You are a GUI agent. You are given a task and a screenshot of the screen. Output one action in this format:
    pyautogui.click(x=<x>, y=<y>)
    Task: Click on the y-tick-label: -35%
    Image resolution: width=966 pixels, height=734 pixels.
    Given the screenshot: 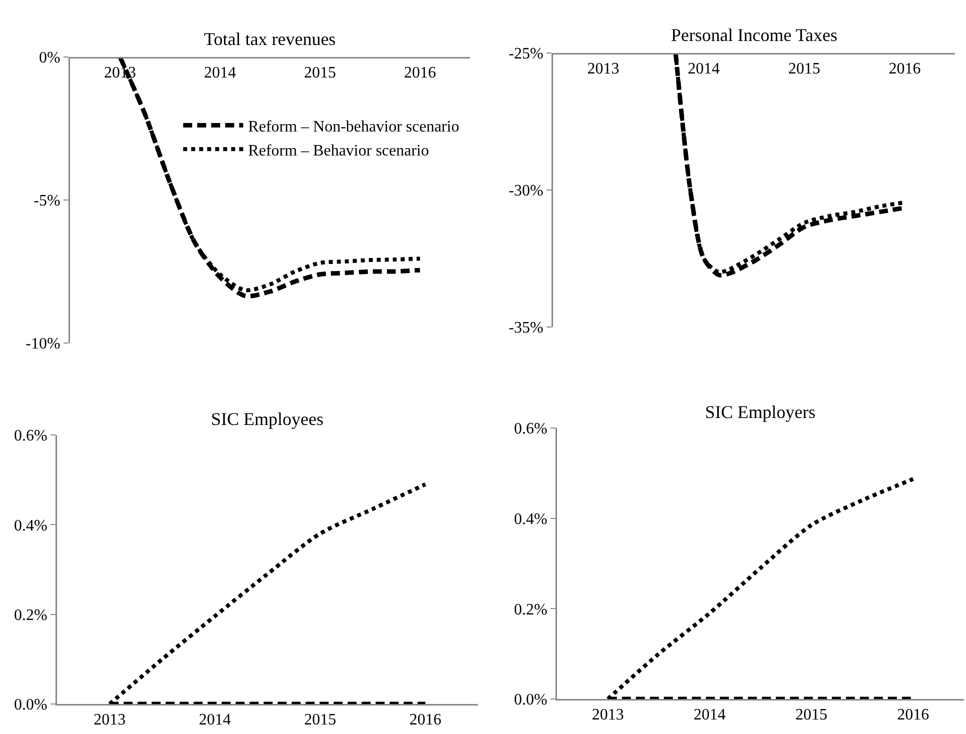 What is the action you would take?
    pyautogui.click(x=526, y=328)
    